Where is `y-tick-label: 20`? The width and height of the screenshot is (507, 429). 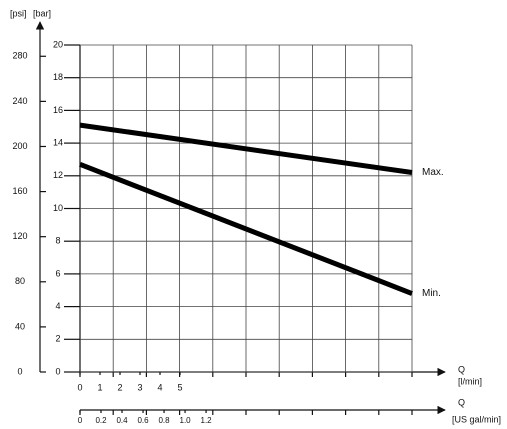
y-tick-label: 20 is located at coordinates (58, 44).